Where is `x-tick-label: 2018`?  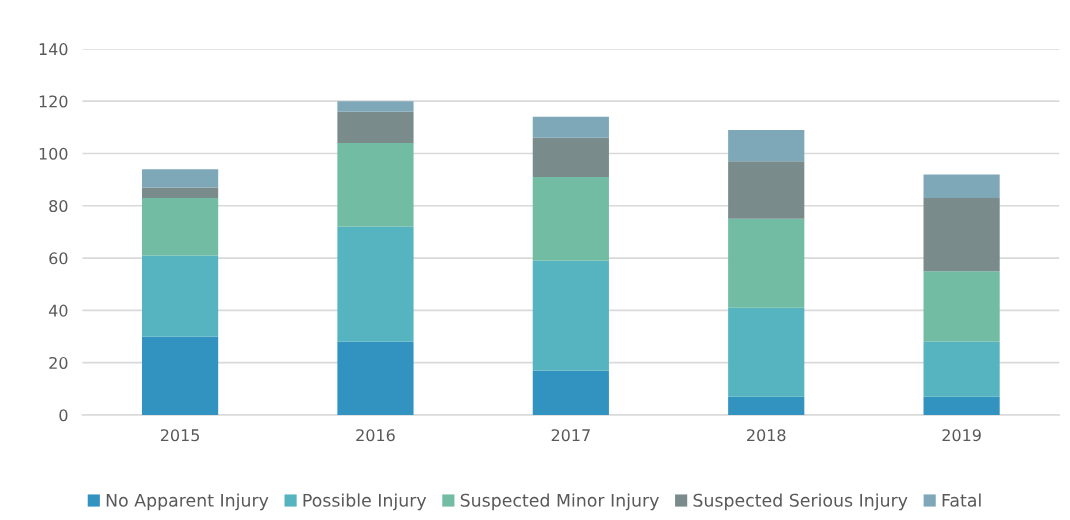
x-tick-label: 2018 is located at coordinates (766, 435).